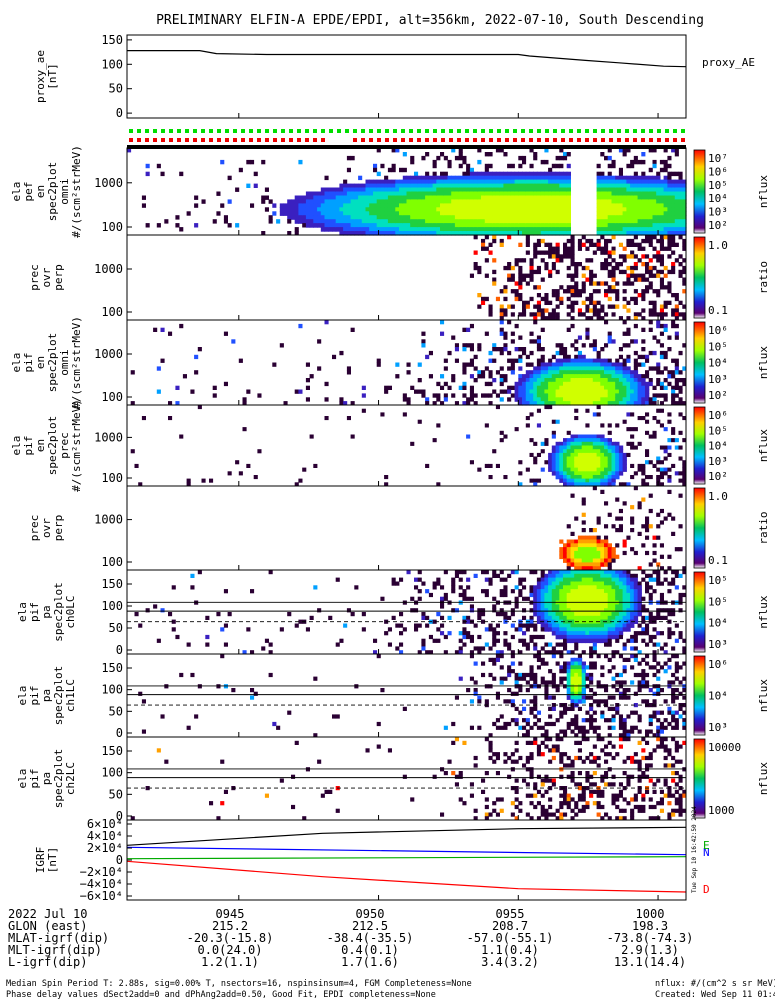 The height and width of the screenshot is (1000, 775). What do you see at coordinates (76, 445) in the screenshot?
I see `y-axis-label-line: #/(scm²strMeV)` at bounding box center [76, 445].